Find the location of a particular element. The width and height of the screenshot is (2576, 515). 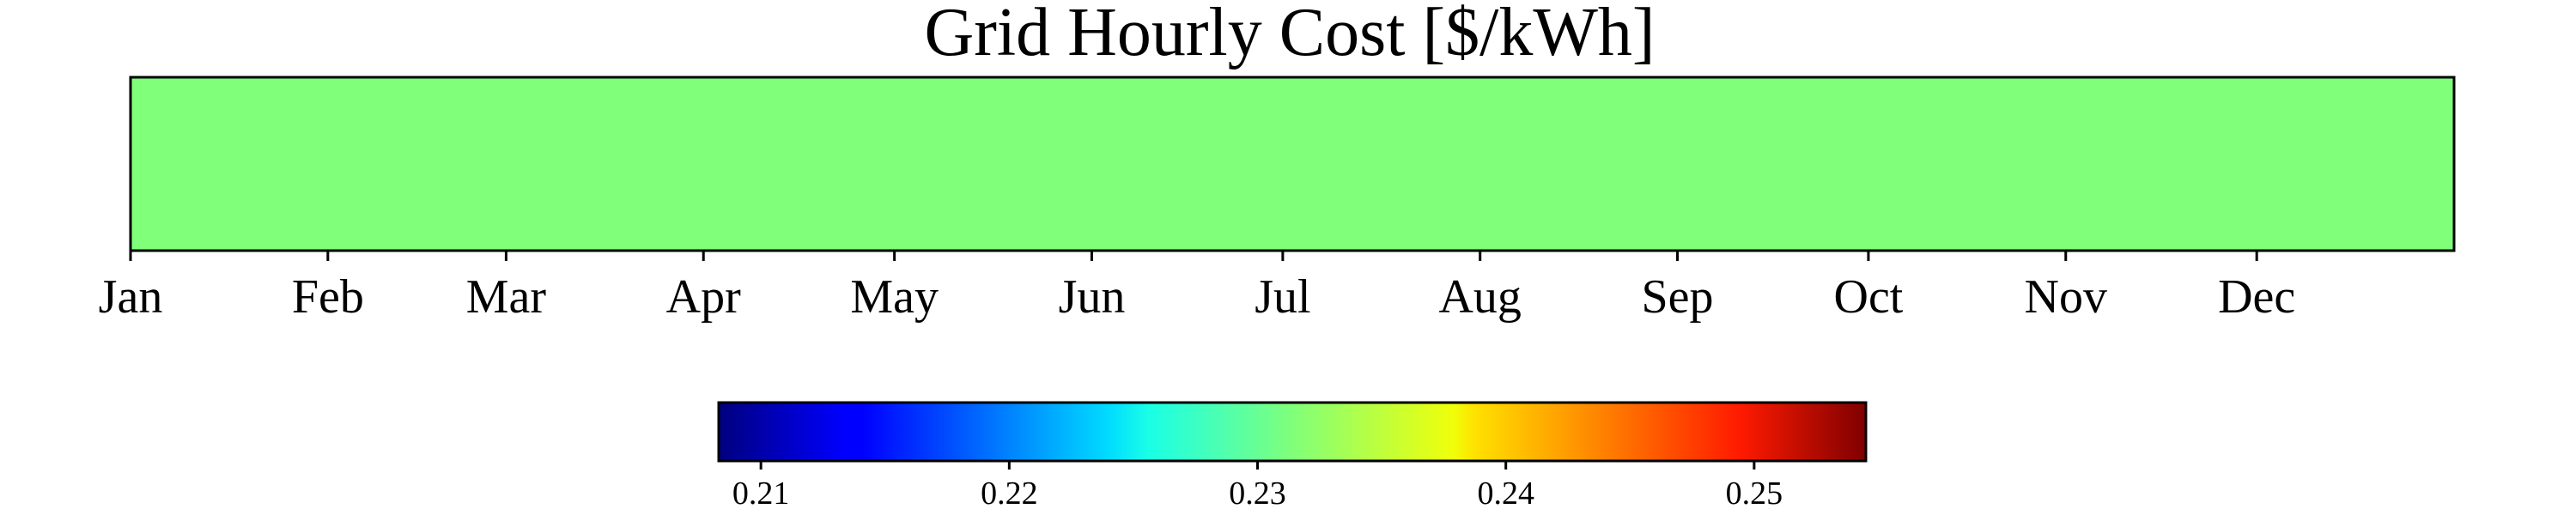

x-tick-label: Feb is located at coordinates (328, 297).